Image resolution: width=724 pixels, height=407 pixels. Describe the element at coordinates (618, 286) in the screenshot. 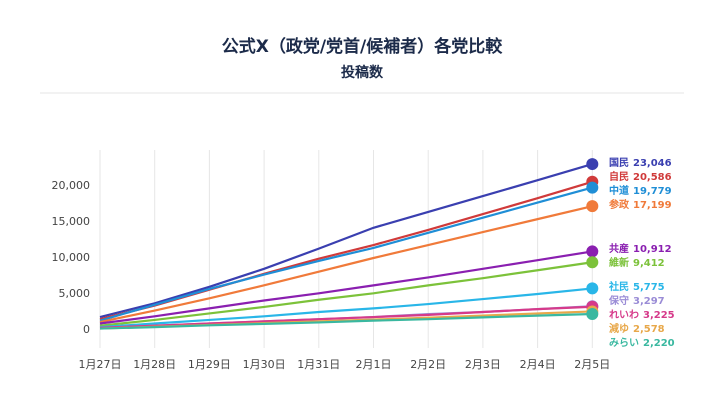

I see `series-name: 社民` at that location.